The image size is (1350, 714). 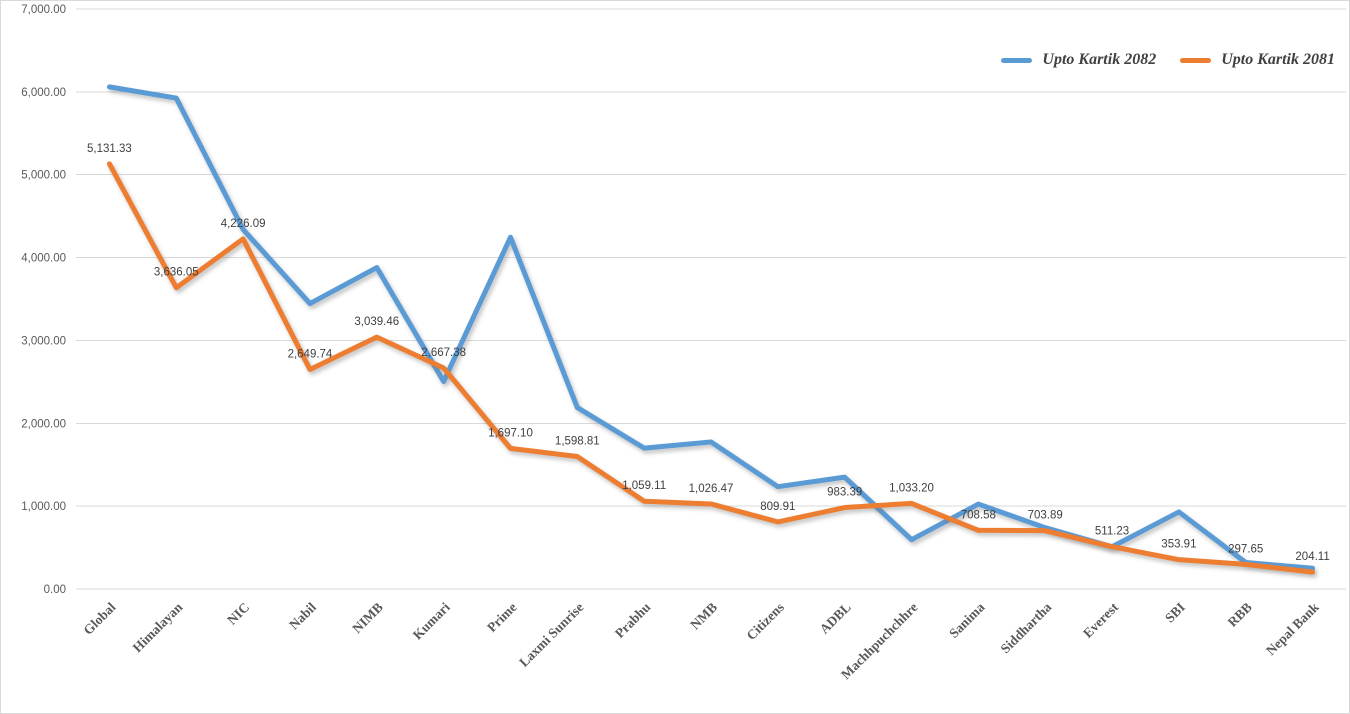 What do you see at coordinates (844, 493) in the screenshot?
I see `data-label: 983.39` at bounding box center [844, 493].